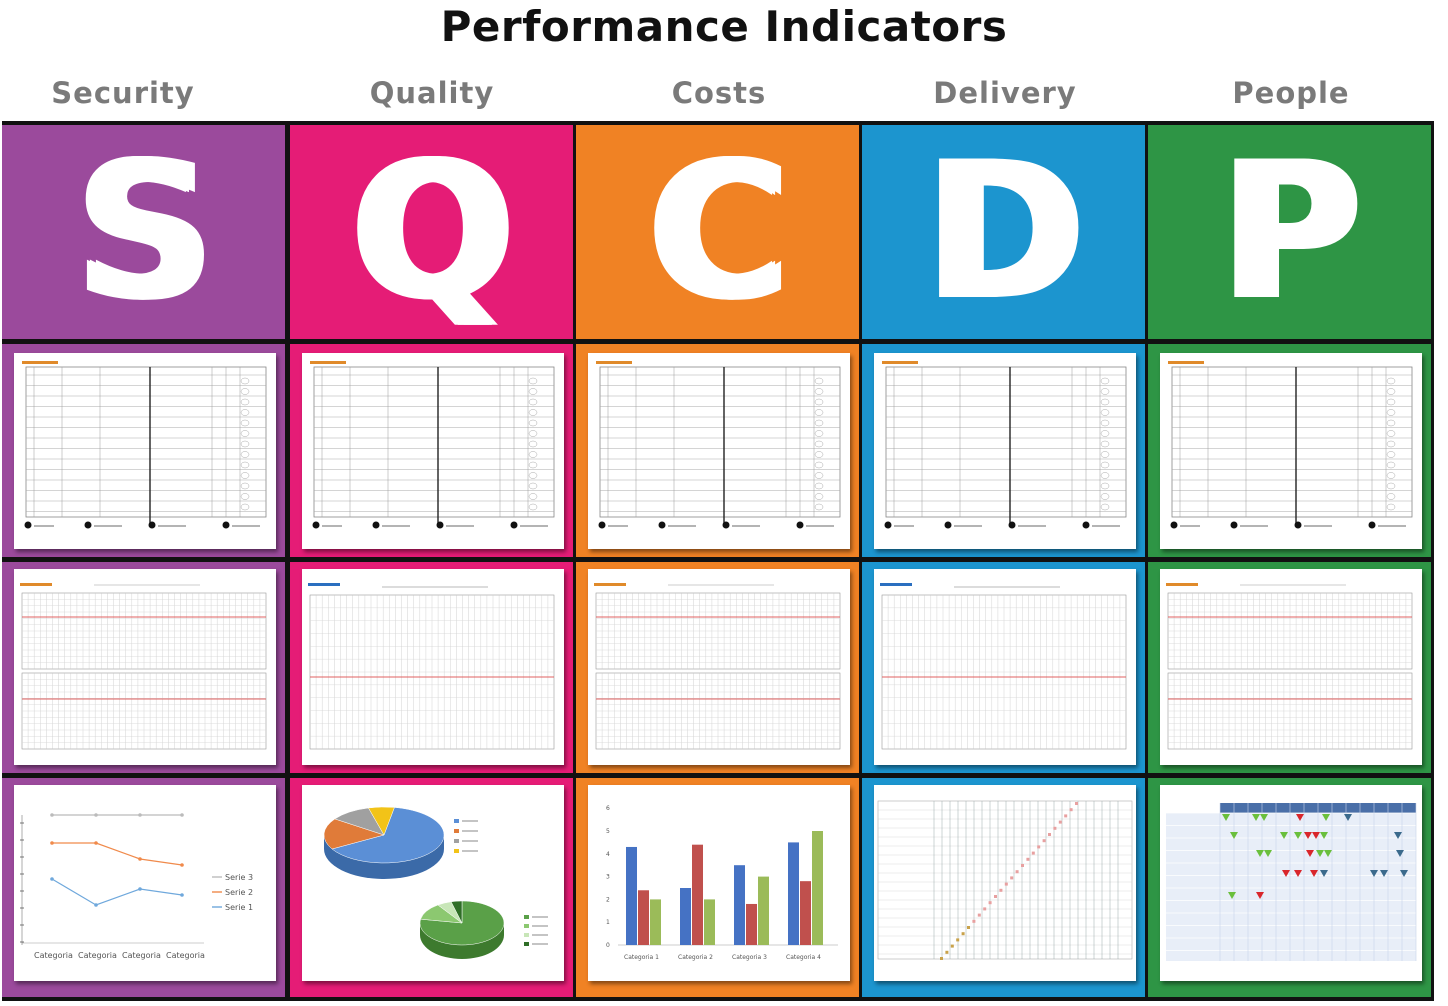 This screenshot has height=1006, width=1448. I want to click on scatter-grid-sheet, so click(1005, 883).